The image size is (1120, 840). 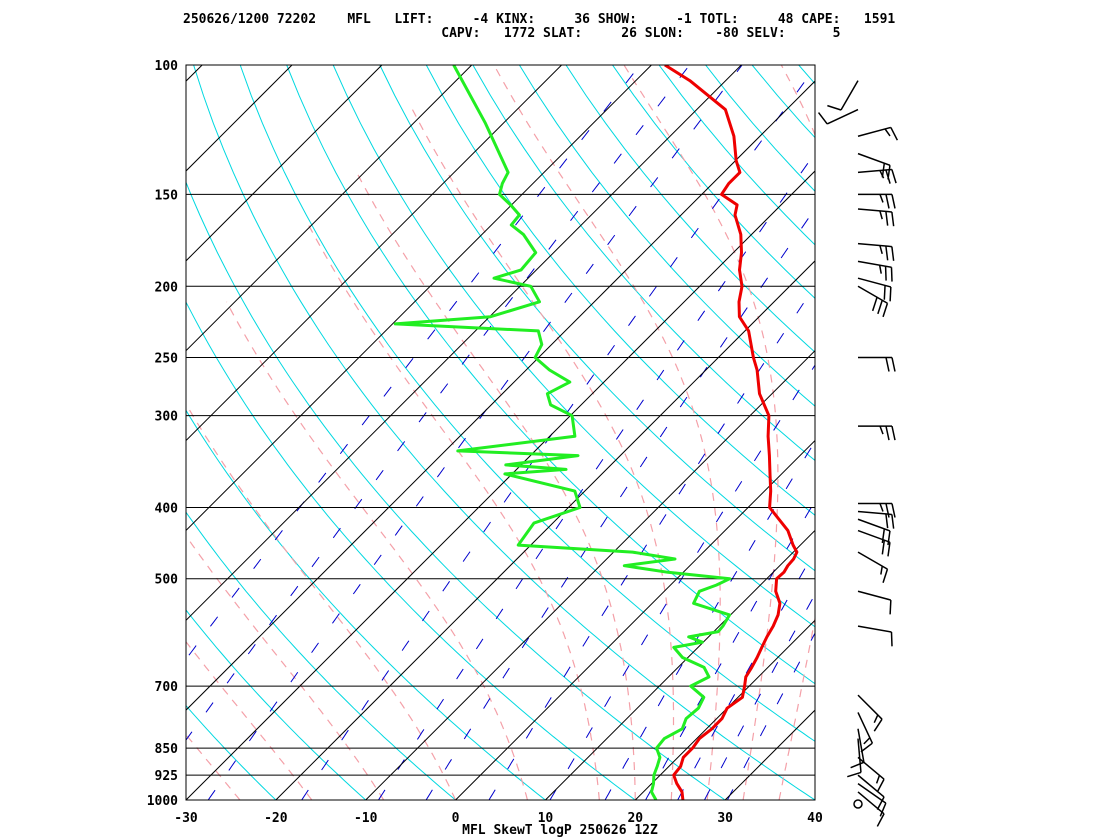 I want to click on temperature-tick-label: -10, so click(x=366, y=818).